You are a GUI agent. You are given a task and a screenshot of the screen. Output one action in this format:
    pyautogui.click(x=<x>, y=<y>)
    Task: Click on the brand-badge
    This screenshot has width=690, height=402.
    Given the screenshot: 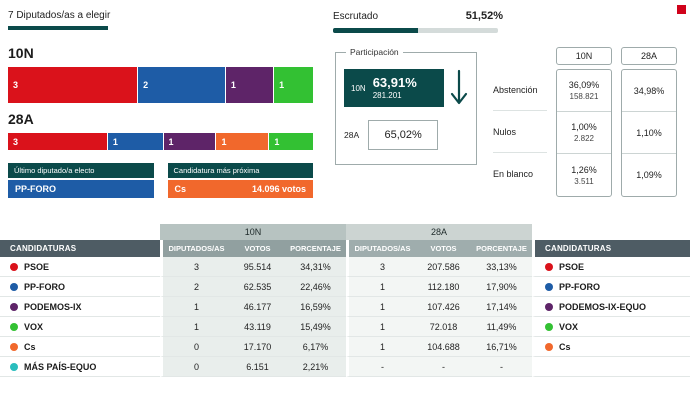 What is the action you would take?
    pyautogui.click(x=681, y=9)
    